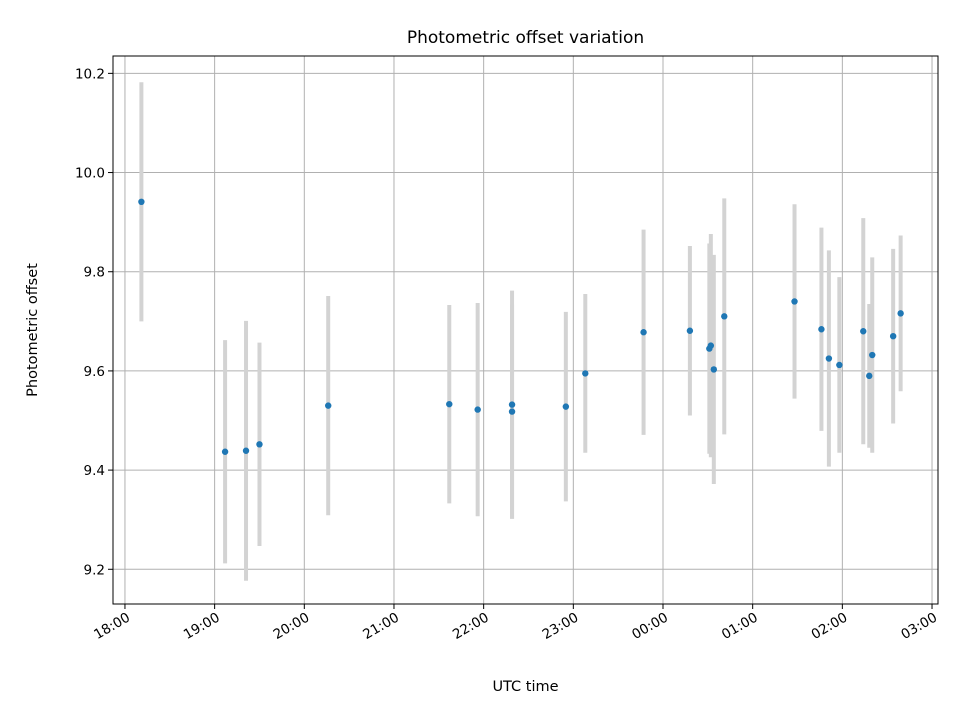 The height and width of the screenshot is (720, 960). Describe the element at coordinates (33, 330) in the screenshot. I see `y-axis-title: Photometric offset` at that location.